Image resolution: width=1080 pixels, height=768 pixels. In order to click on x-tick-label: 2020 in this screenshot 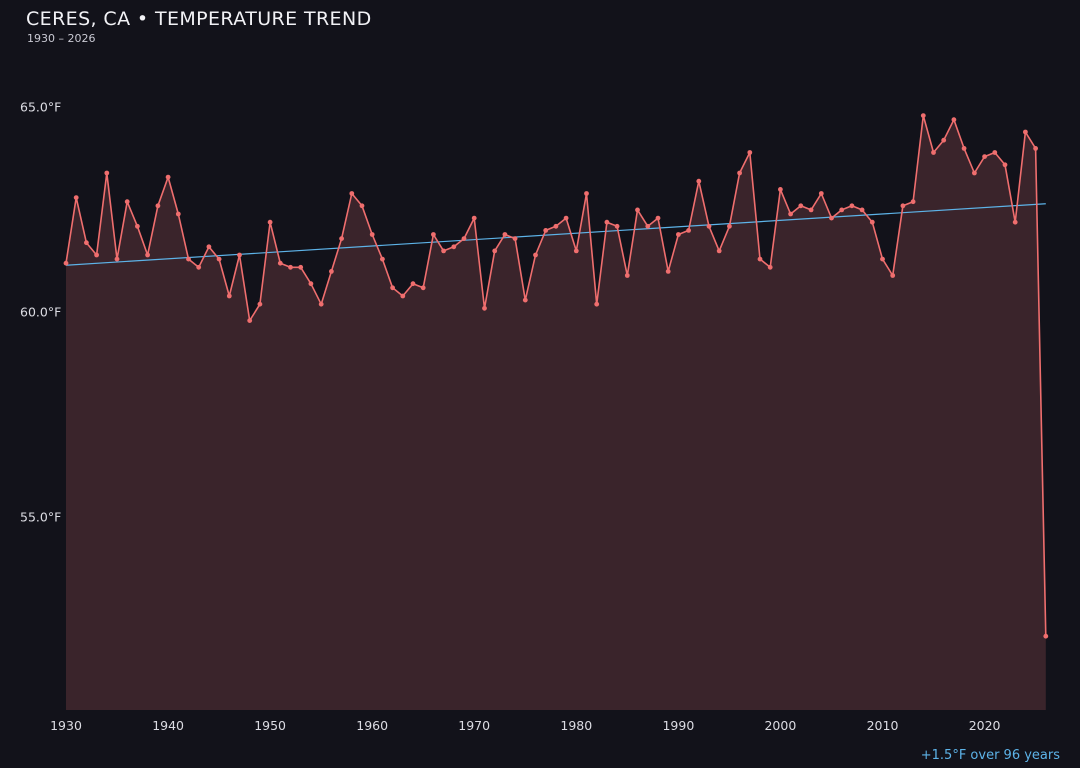, I will do `click(985, 725)`.